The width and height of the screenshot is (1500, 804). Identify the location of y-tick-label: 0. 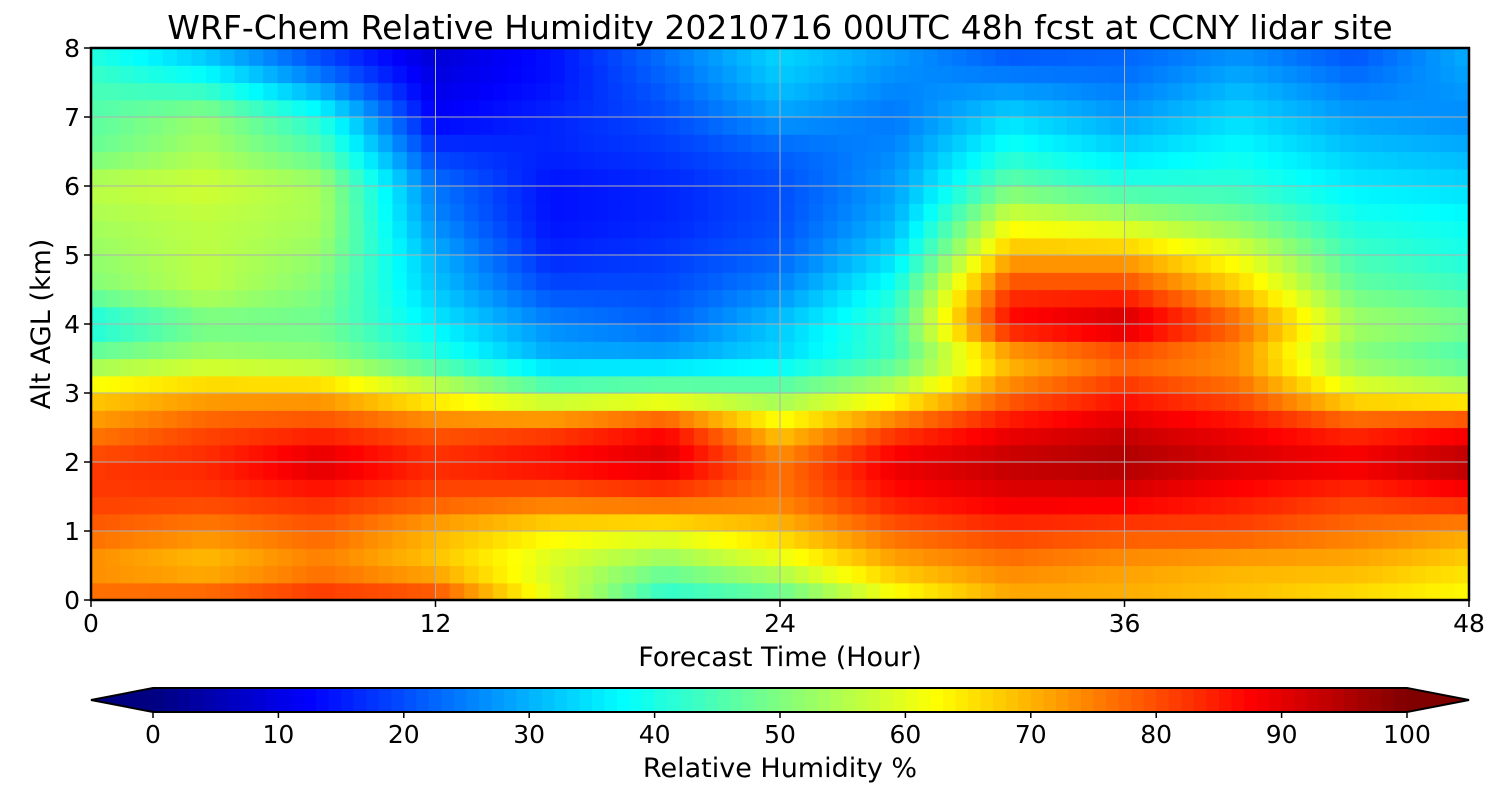
(72, 600).